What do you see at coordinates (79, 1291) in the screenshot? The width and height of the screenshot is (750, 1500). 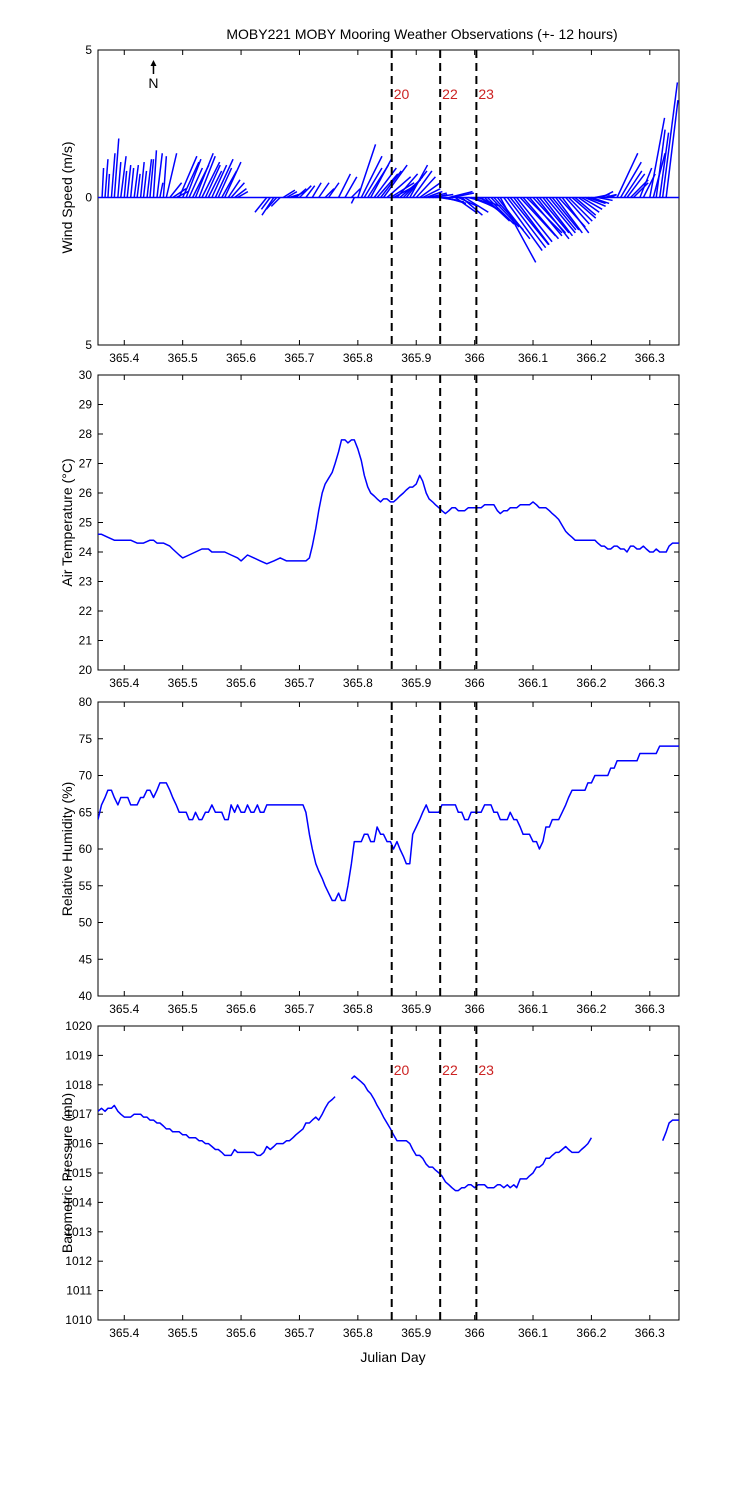 I see `y-tick-label: 1011` at bounding box center [79, 1291].